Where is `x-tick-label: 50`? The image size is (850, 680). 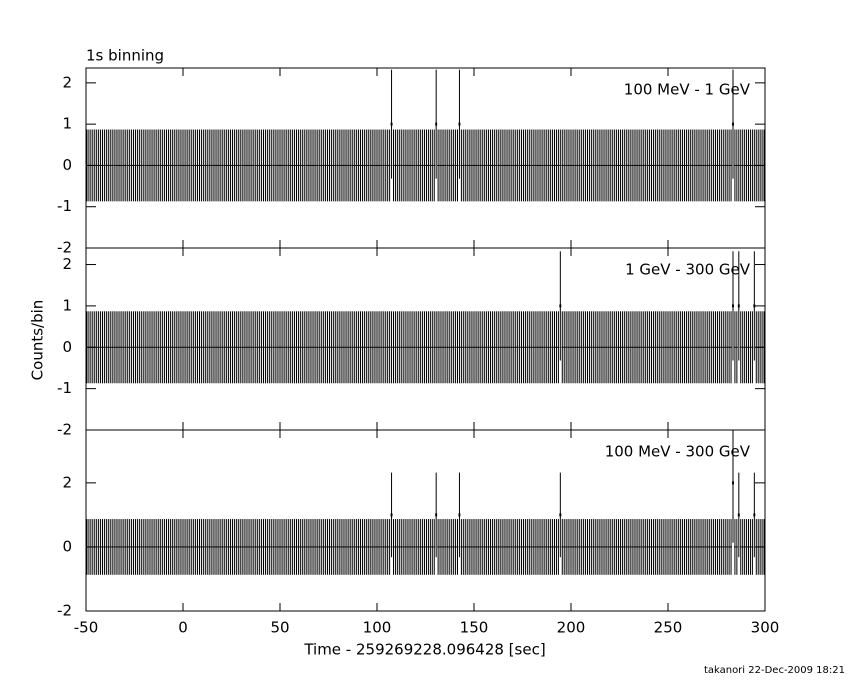 x-tick-label: 50 is located at coordinates (279, 628).